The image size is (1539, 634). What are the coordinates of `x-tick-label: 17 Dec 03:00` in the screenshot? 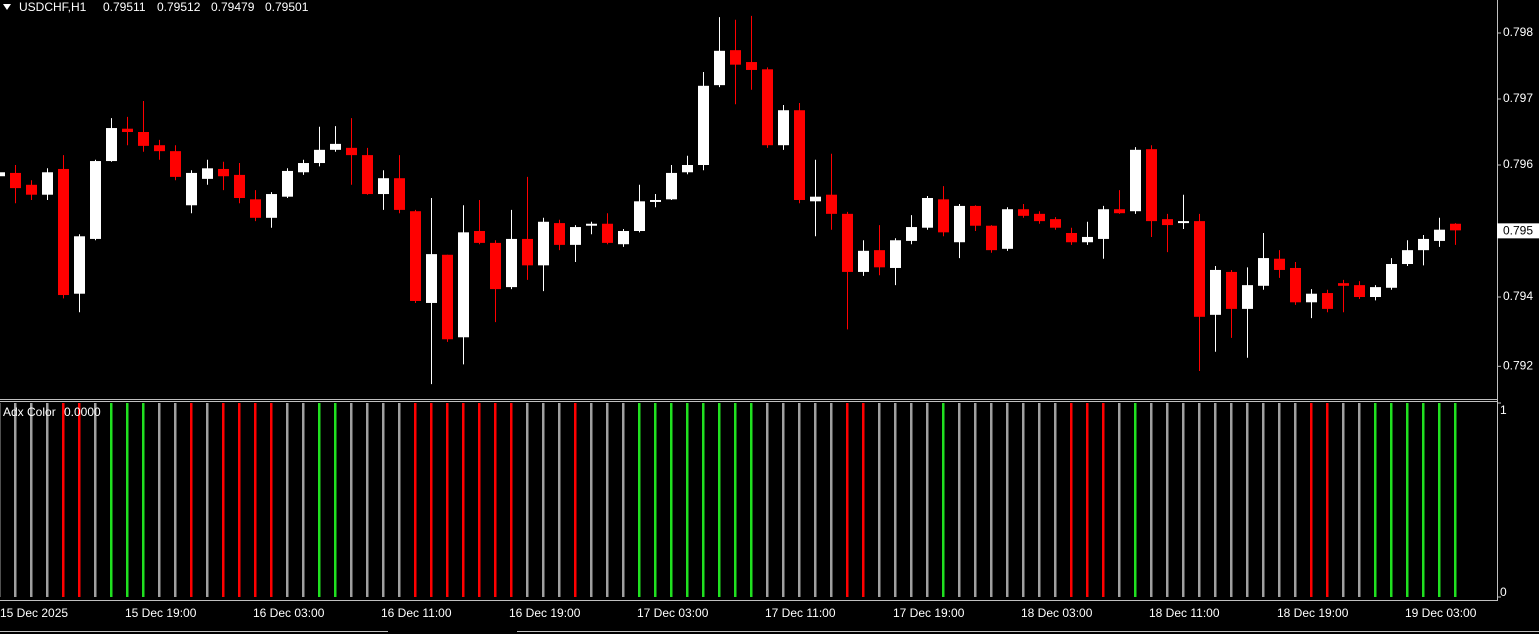 It's located at (673, 613).